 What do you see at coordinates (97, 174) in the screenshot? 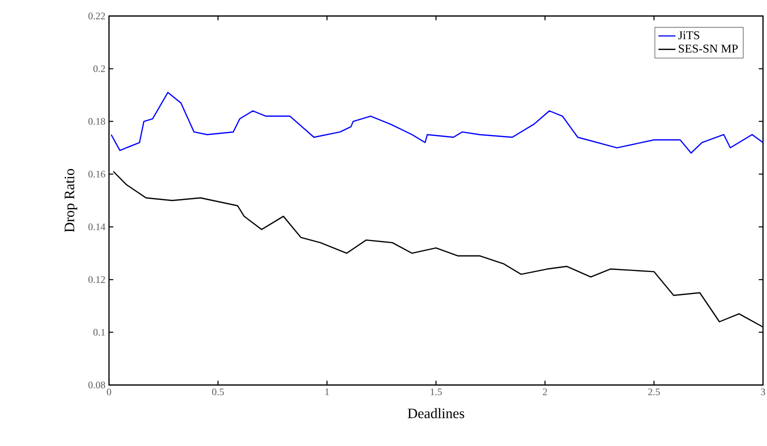
I see `y-tick-label: 0.16` at bounding box center [97, 174].